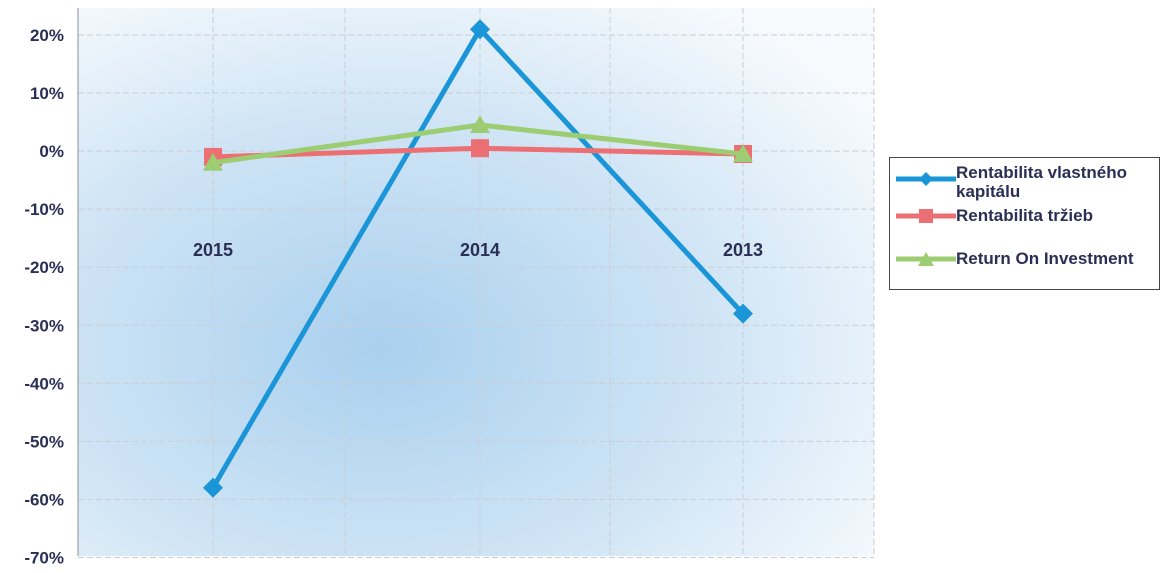  I want to click on x-axis-categories: 2015 2014 2013, so click(478, 250).